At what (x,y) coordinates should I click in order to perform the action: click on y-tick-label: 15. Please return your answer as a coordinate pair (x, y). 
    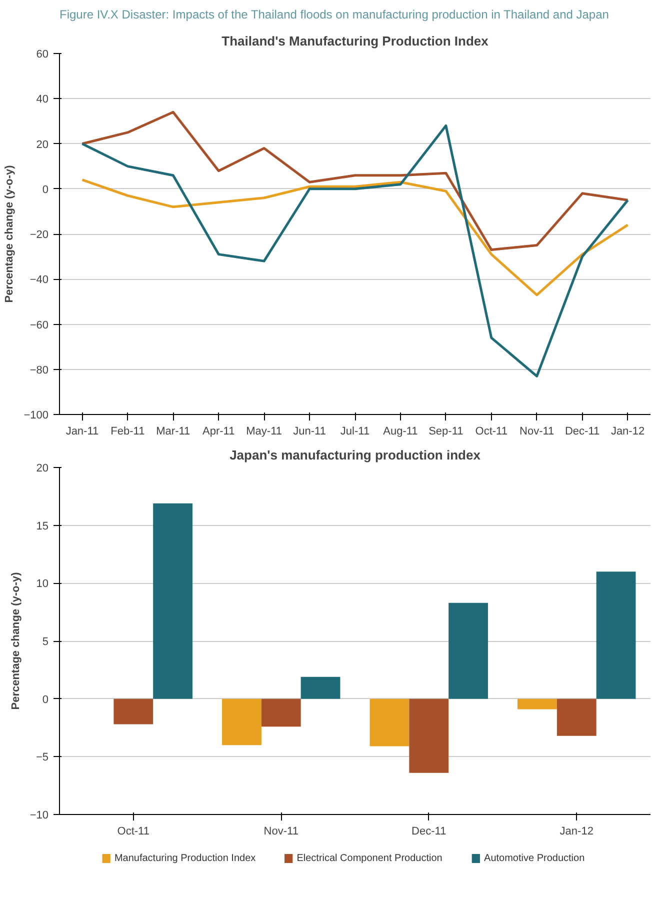
    Looking at the image, I should click on (42, 526).